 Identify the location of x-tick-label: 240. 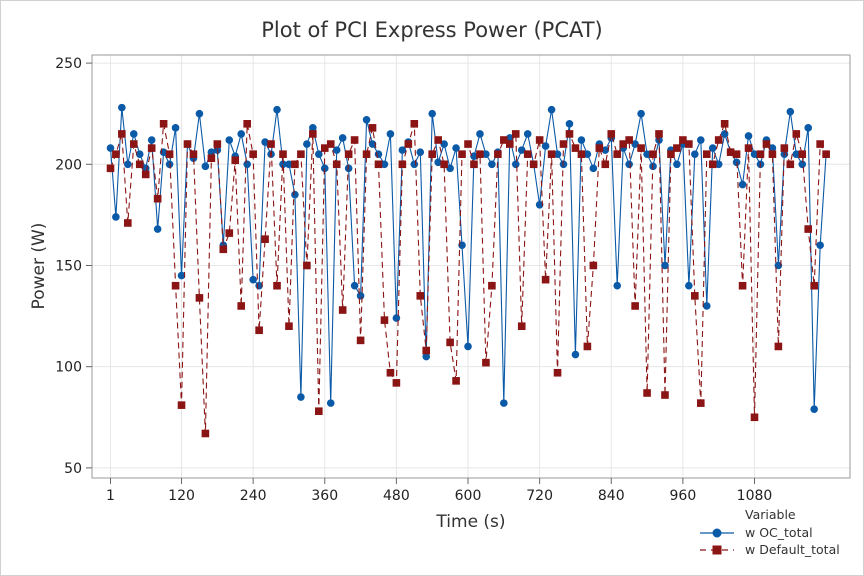
(253, 496).